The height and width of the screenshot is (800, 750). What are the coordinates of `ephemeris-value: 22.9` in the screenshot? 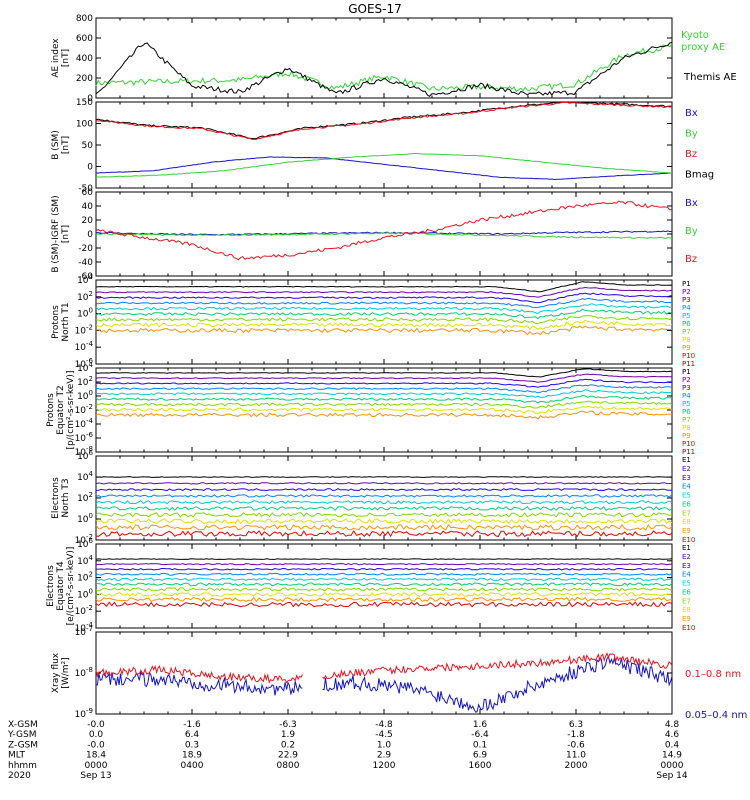 It's located at (288, 756).